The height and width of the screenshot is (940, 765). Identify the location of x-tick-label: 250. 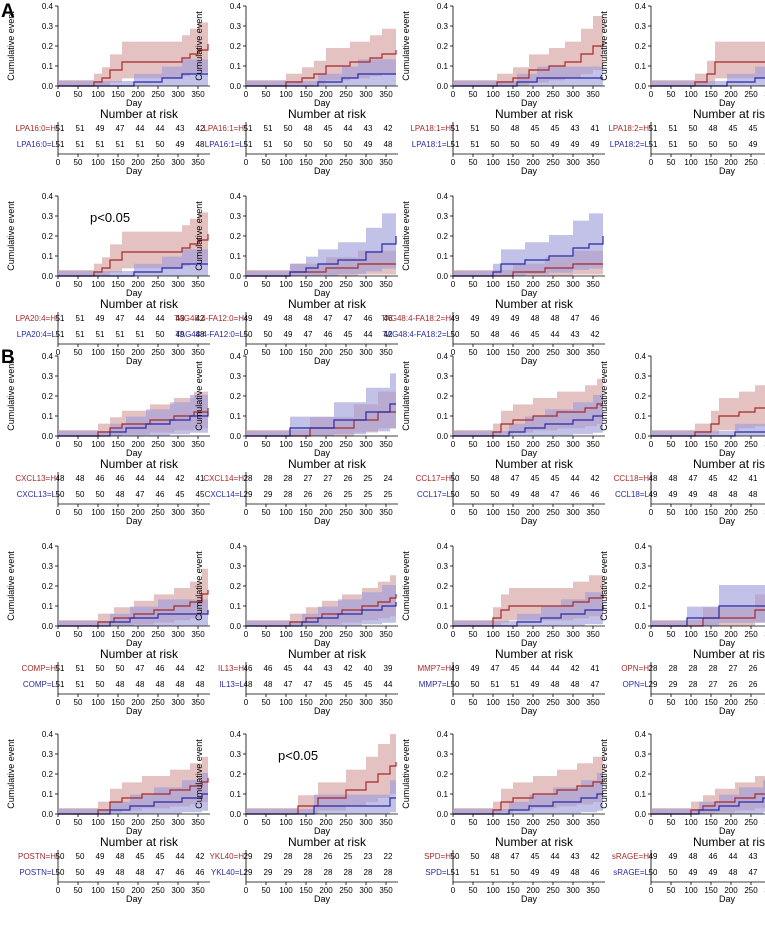
(553, 94).